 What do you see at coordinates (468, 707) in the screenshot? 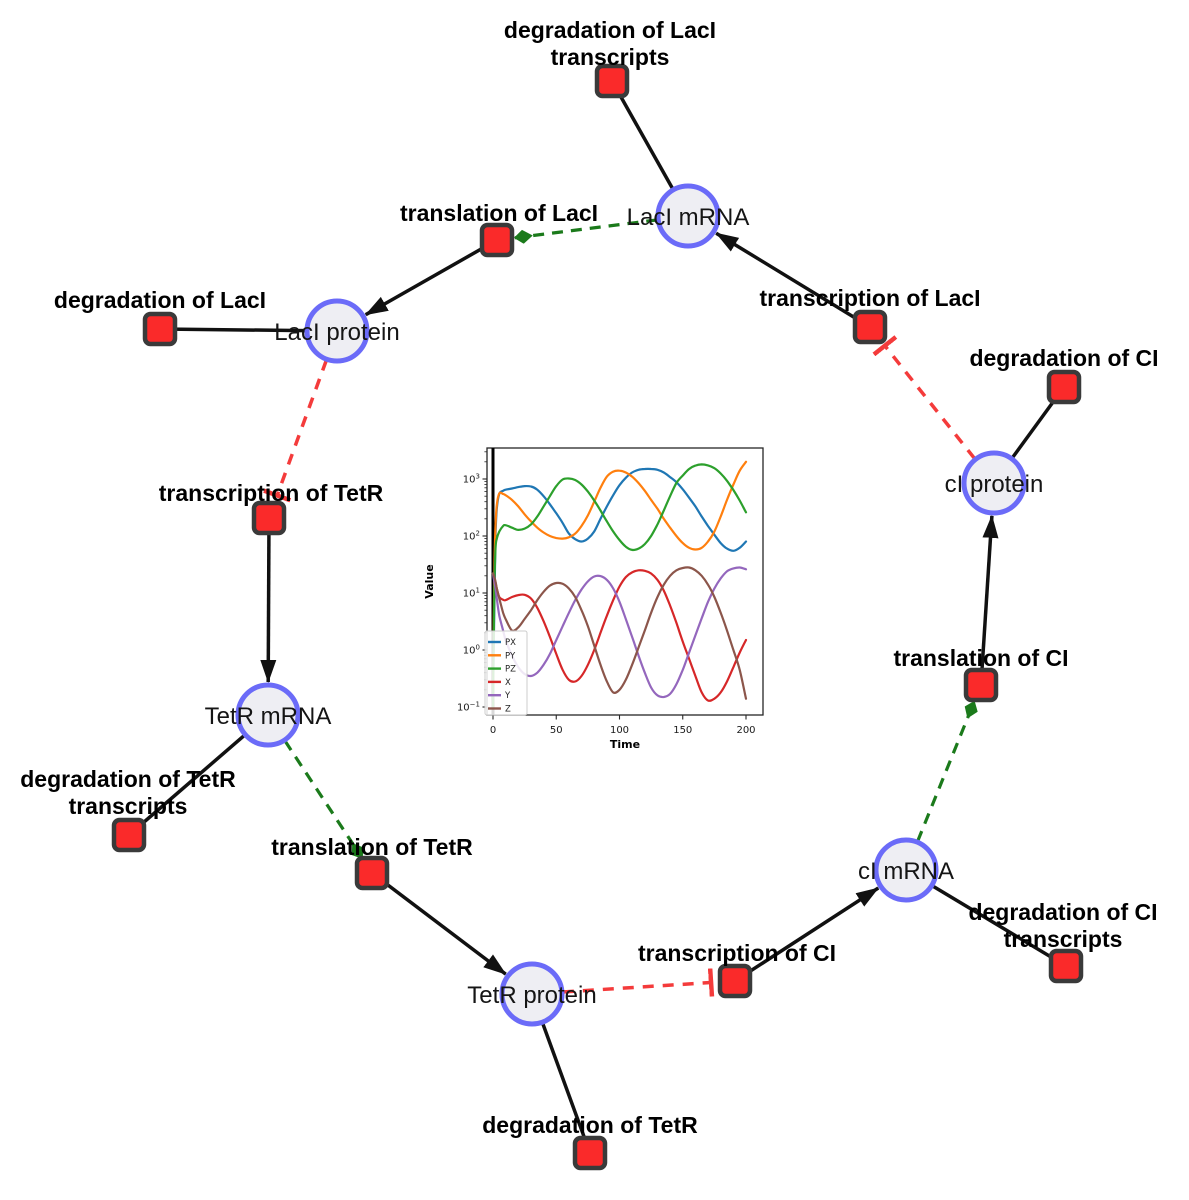
I see `y-tick-label-1e-1: 10⁻¹` at bounding box center [468, 707].